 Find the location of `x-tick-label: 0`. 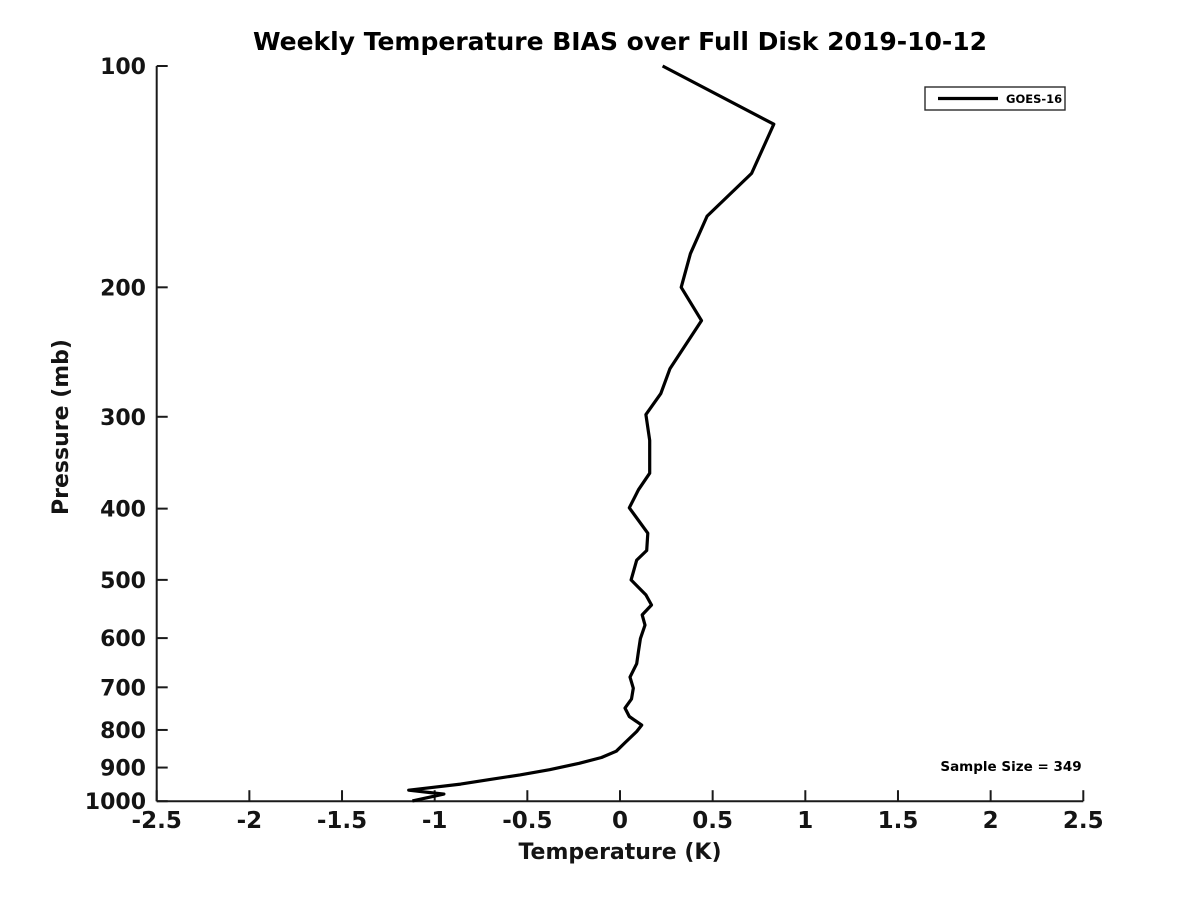

x-tick-label: 0 is located at coordinates (620, 821).